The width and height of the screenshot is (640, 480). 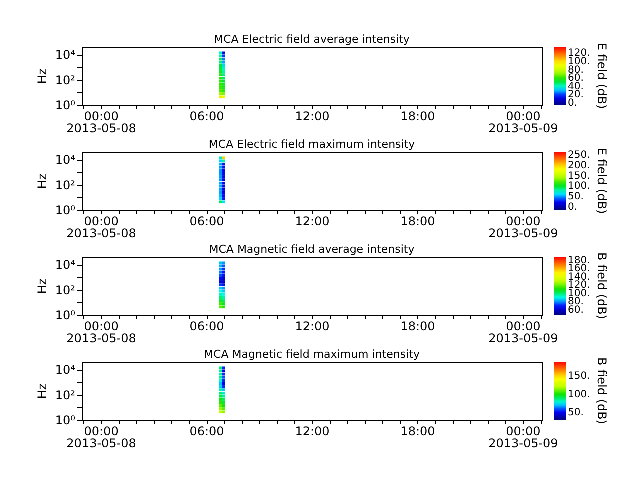 I want to click on color-bar-label: 200., so click(x=579, y=166).